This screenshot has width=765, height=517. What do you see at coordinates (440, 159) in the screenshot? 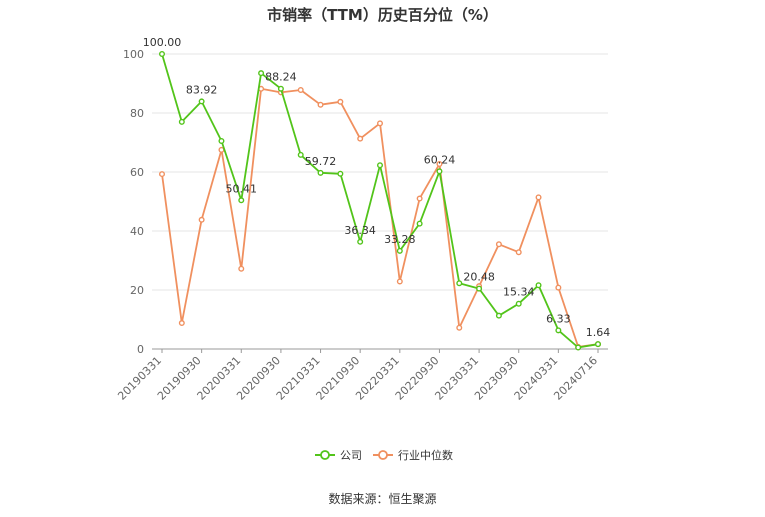
I see `data-label: 60.24` at bounding box center [440, 159].